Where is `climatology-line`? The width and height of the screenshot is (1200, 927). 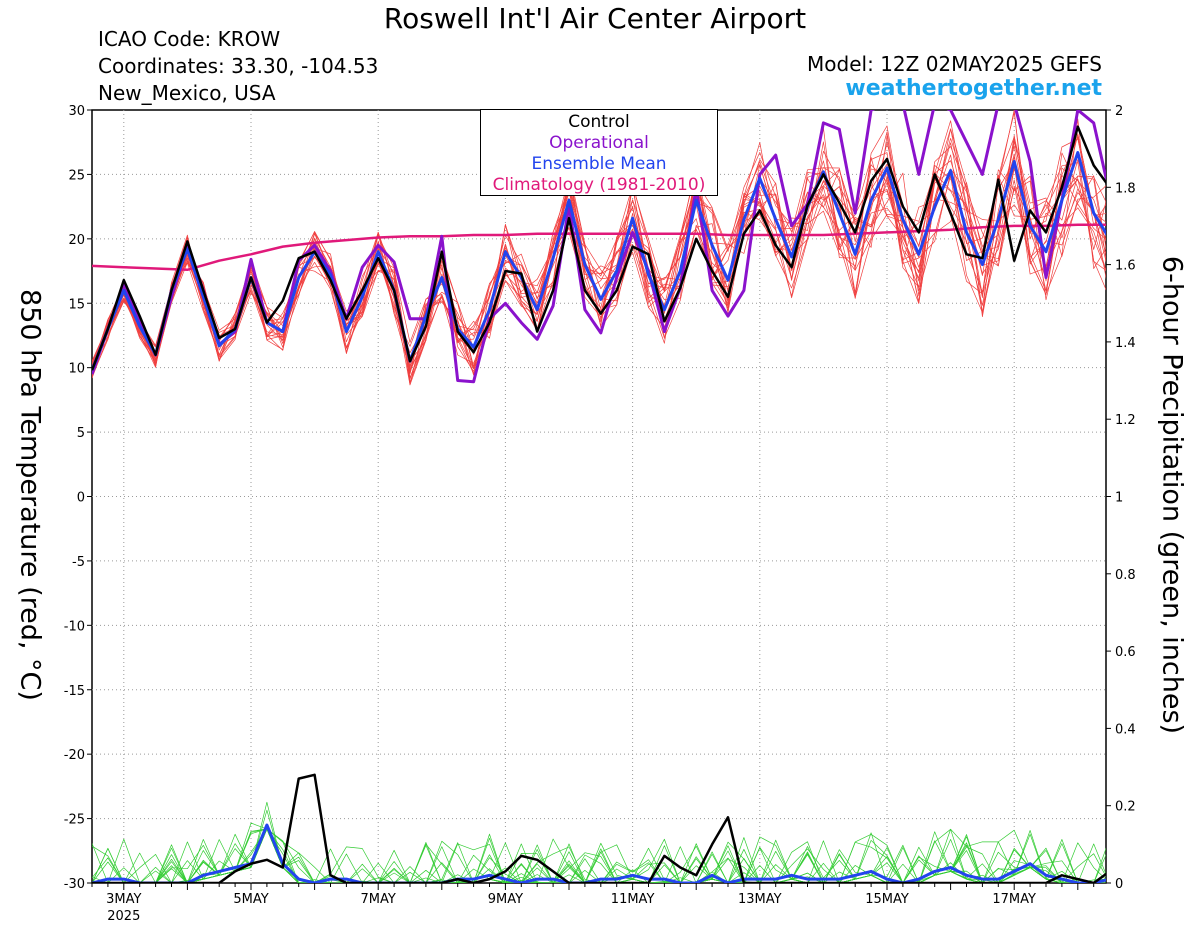
climatology-line is located at coordinates (599, 247).